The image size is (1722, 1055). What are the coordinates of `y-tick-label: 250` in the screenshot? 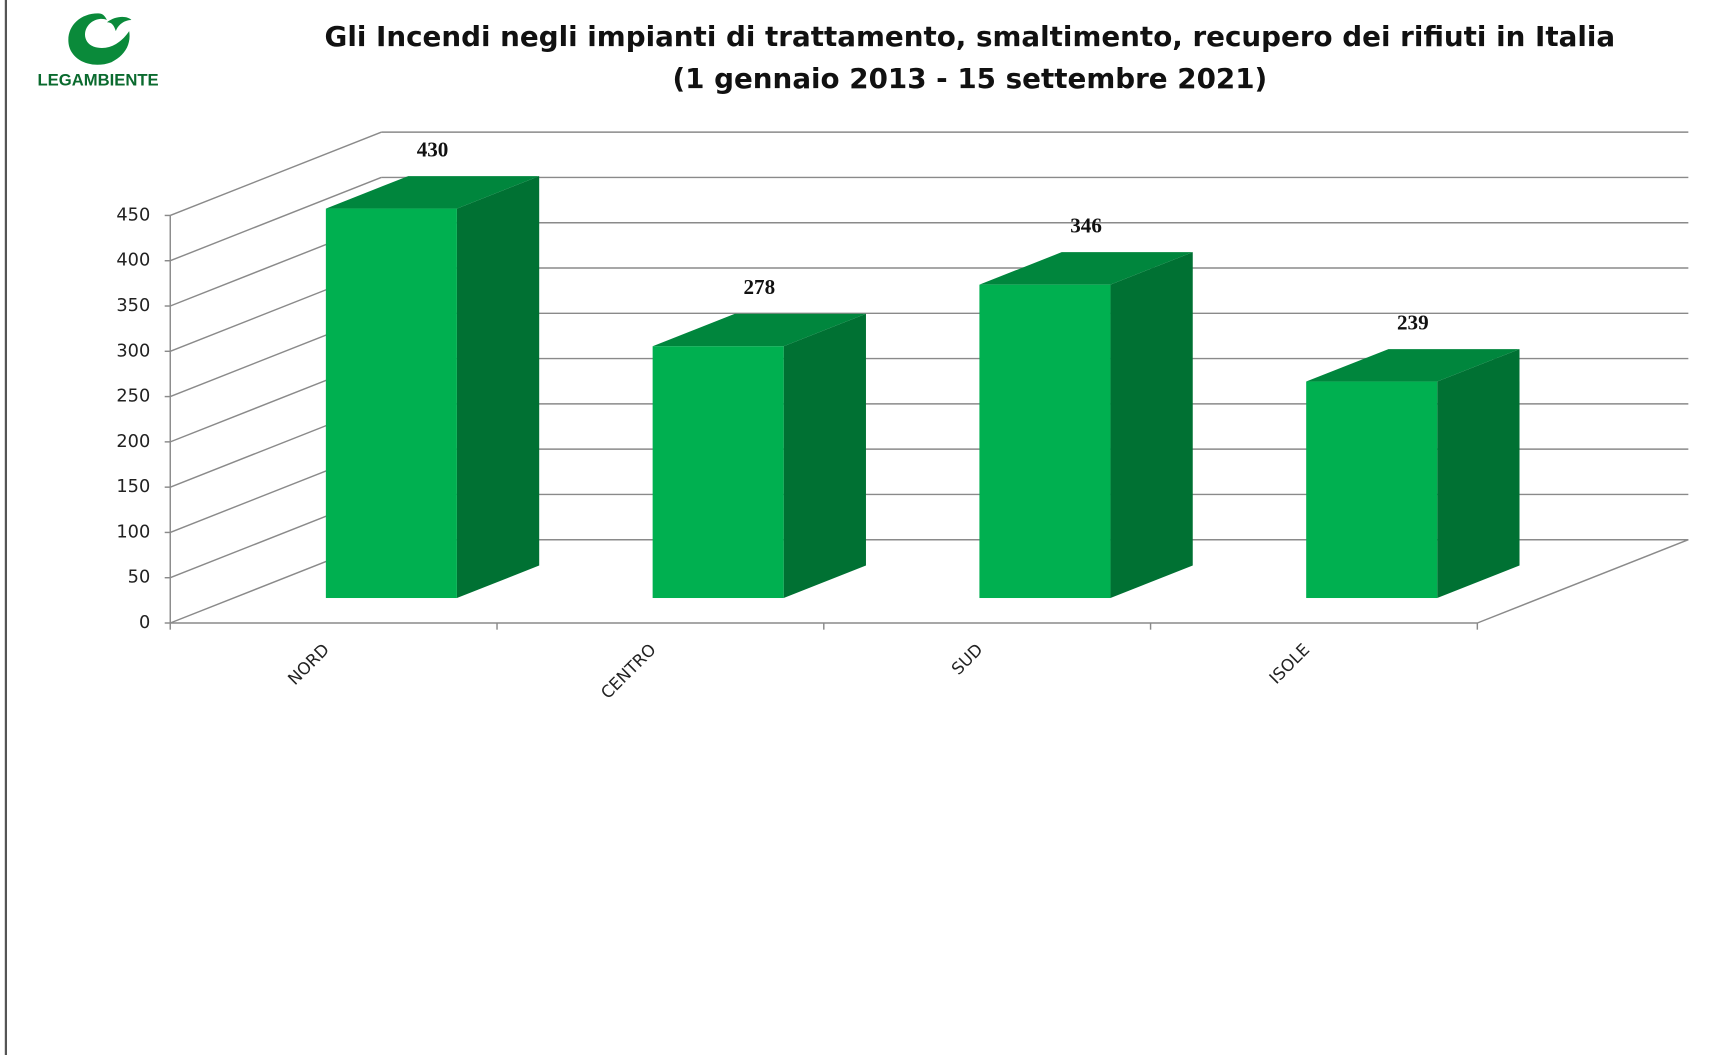 It's located at (133, 397).